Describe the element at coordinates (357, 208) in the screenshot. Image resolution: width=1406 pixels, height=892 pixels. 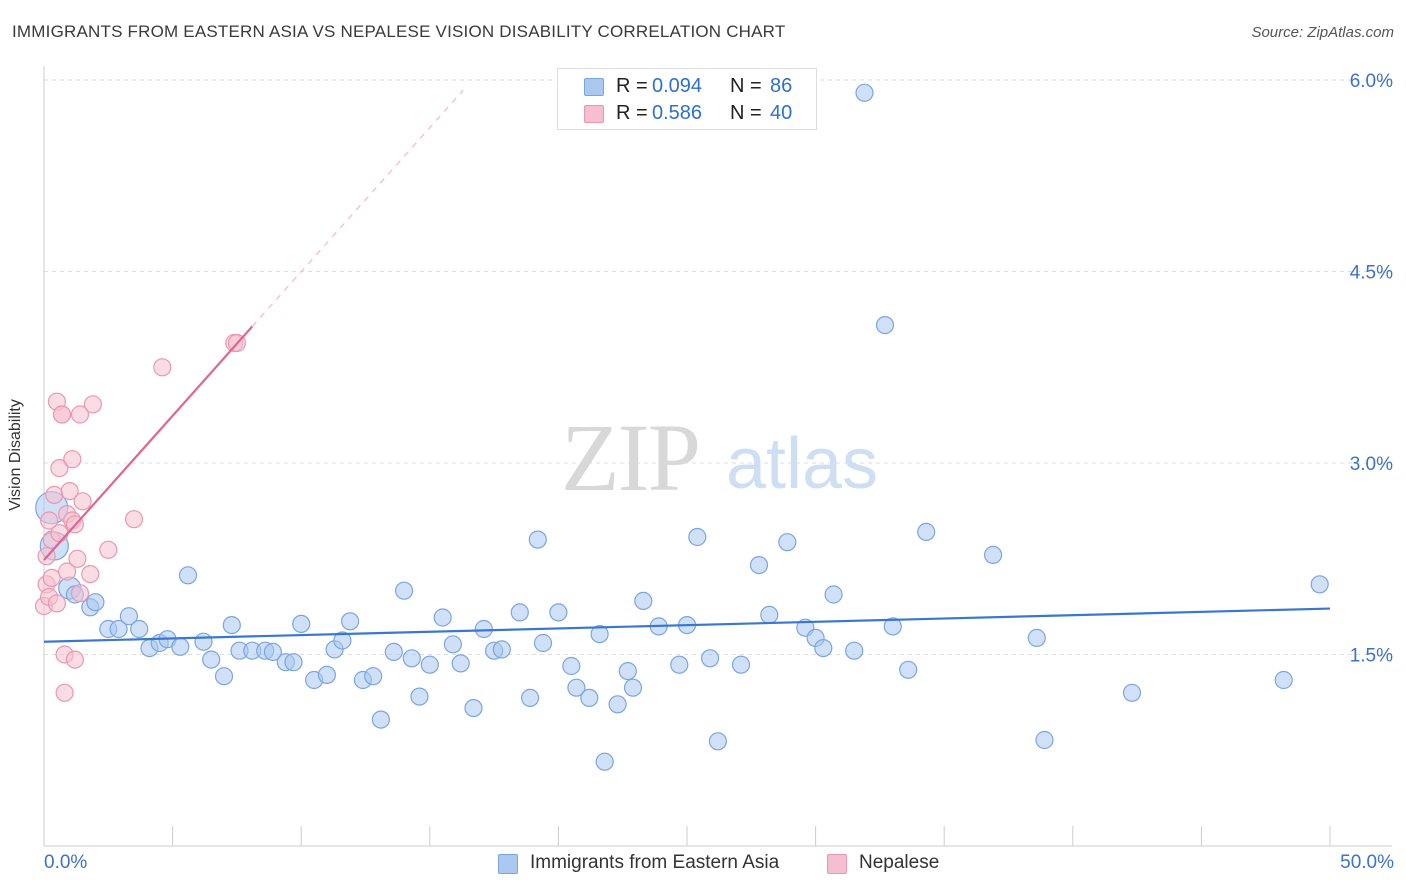
I see `trend-extension-nepalese` at that location.